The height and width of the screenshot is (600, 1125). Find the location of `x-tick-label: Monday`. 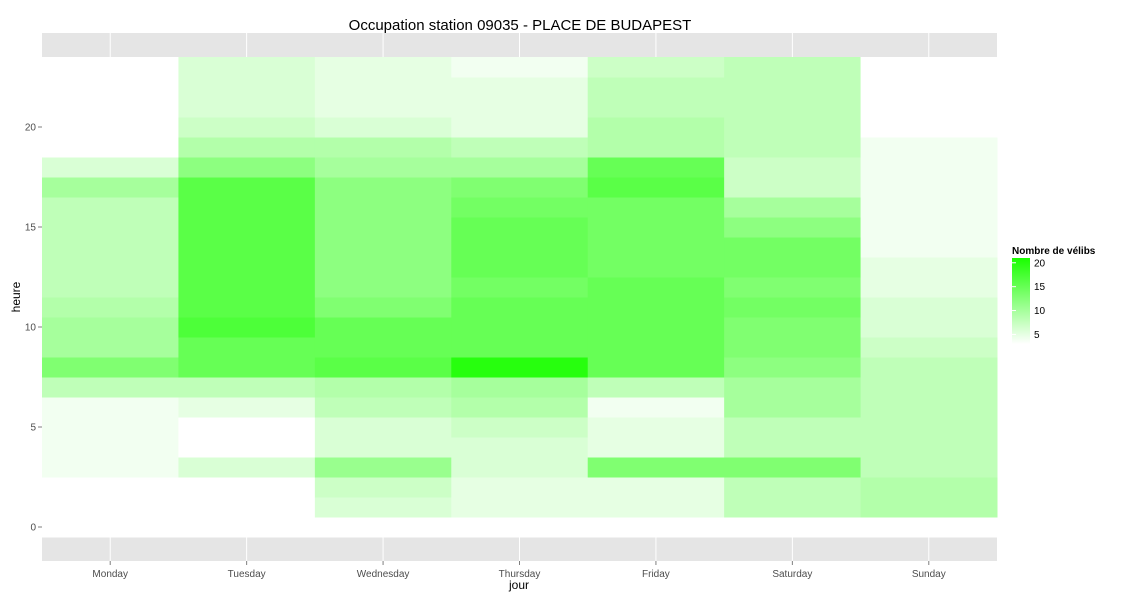

x-tick-label: Monday is located at coordinates (110, 574).